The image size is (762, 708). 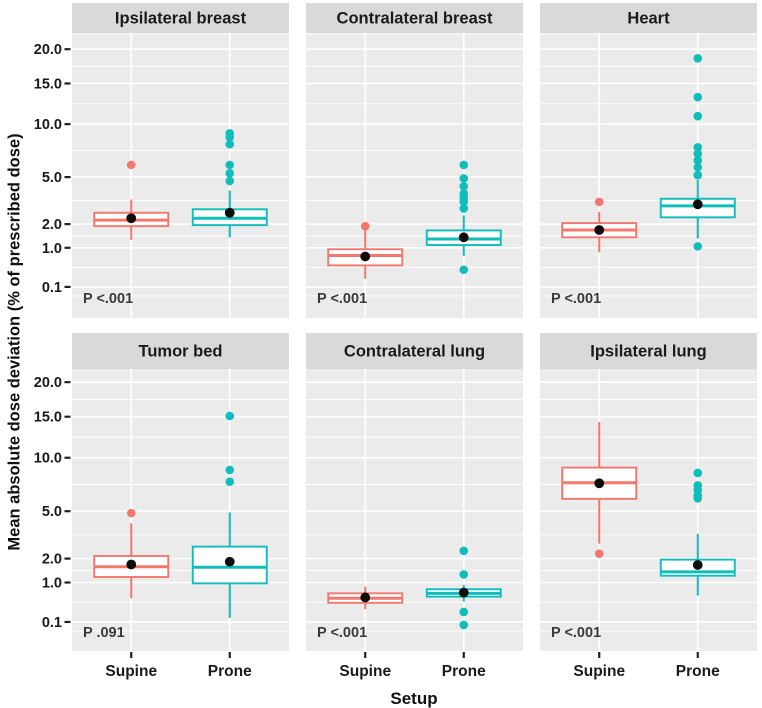 I want to click on p-value-label: P .091, so click(x=104, y=633).